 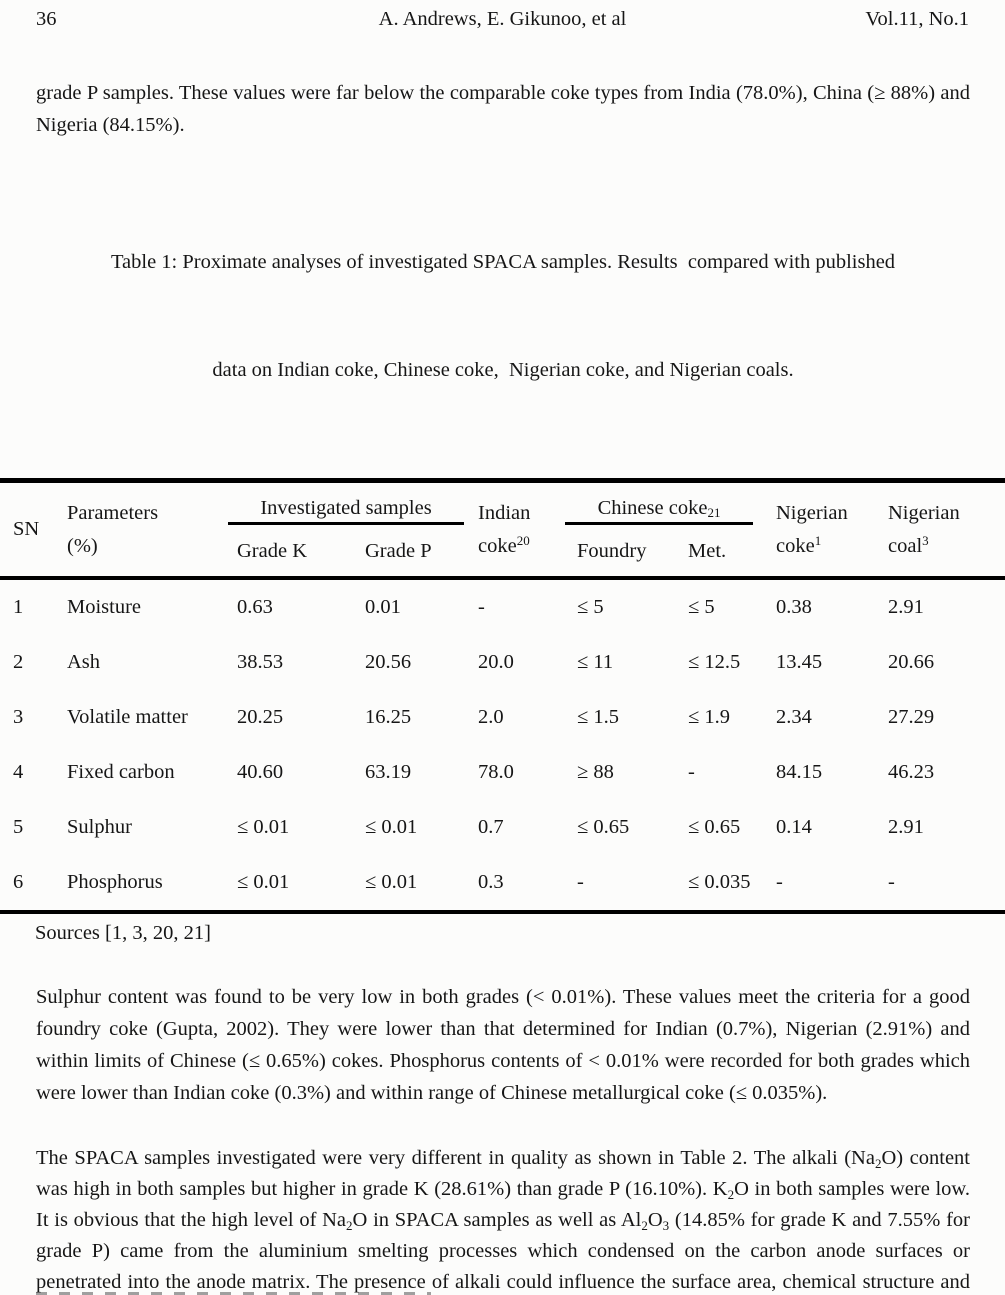 What do you see at coordinates (908, 544) in the screenshot?
I see `col-header-nigerian-coal-line2: coal3` at bounding box center [908, 544].